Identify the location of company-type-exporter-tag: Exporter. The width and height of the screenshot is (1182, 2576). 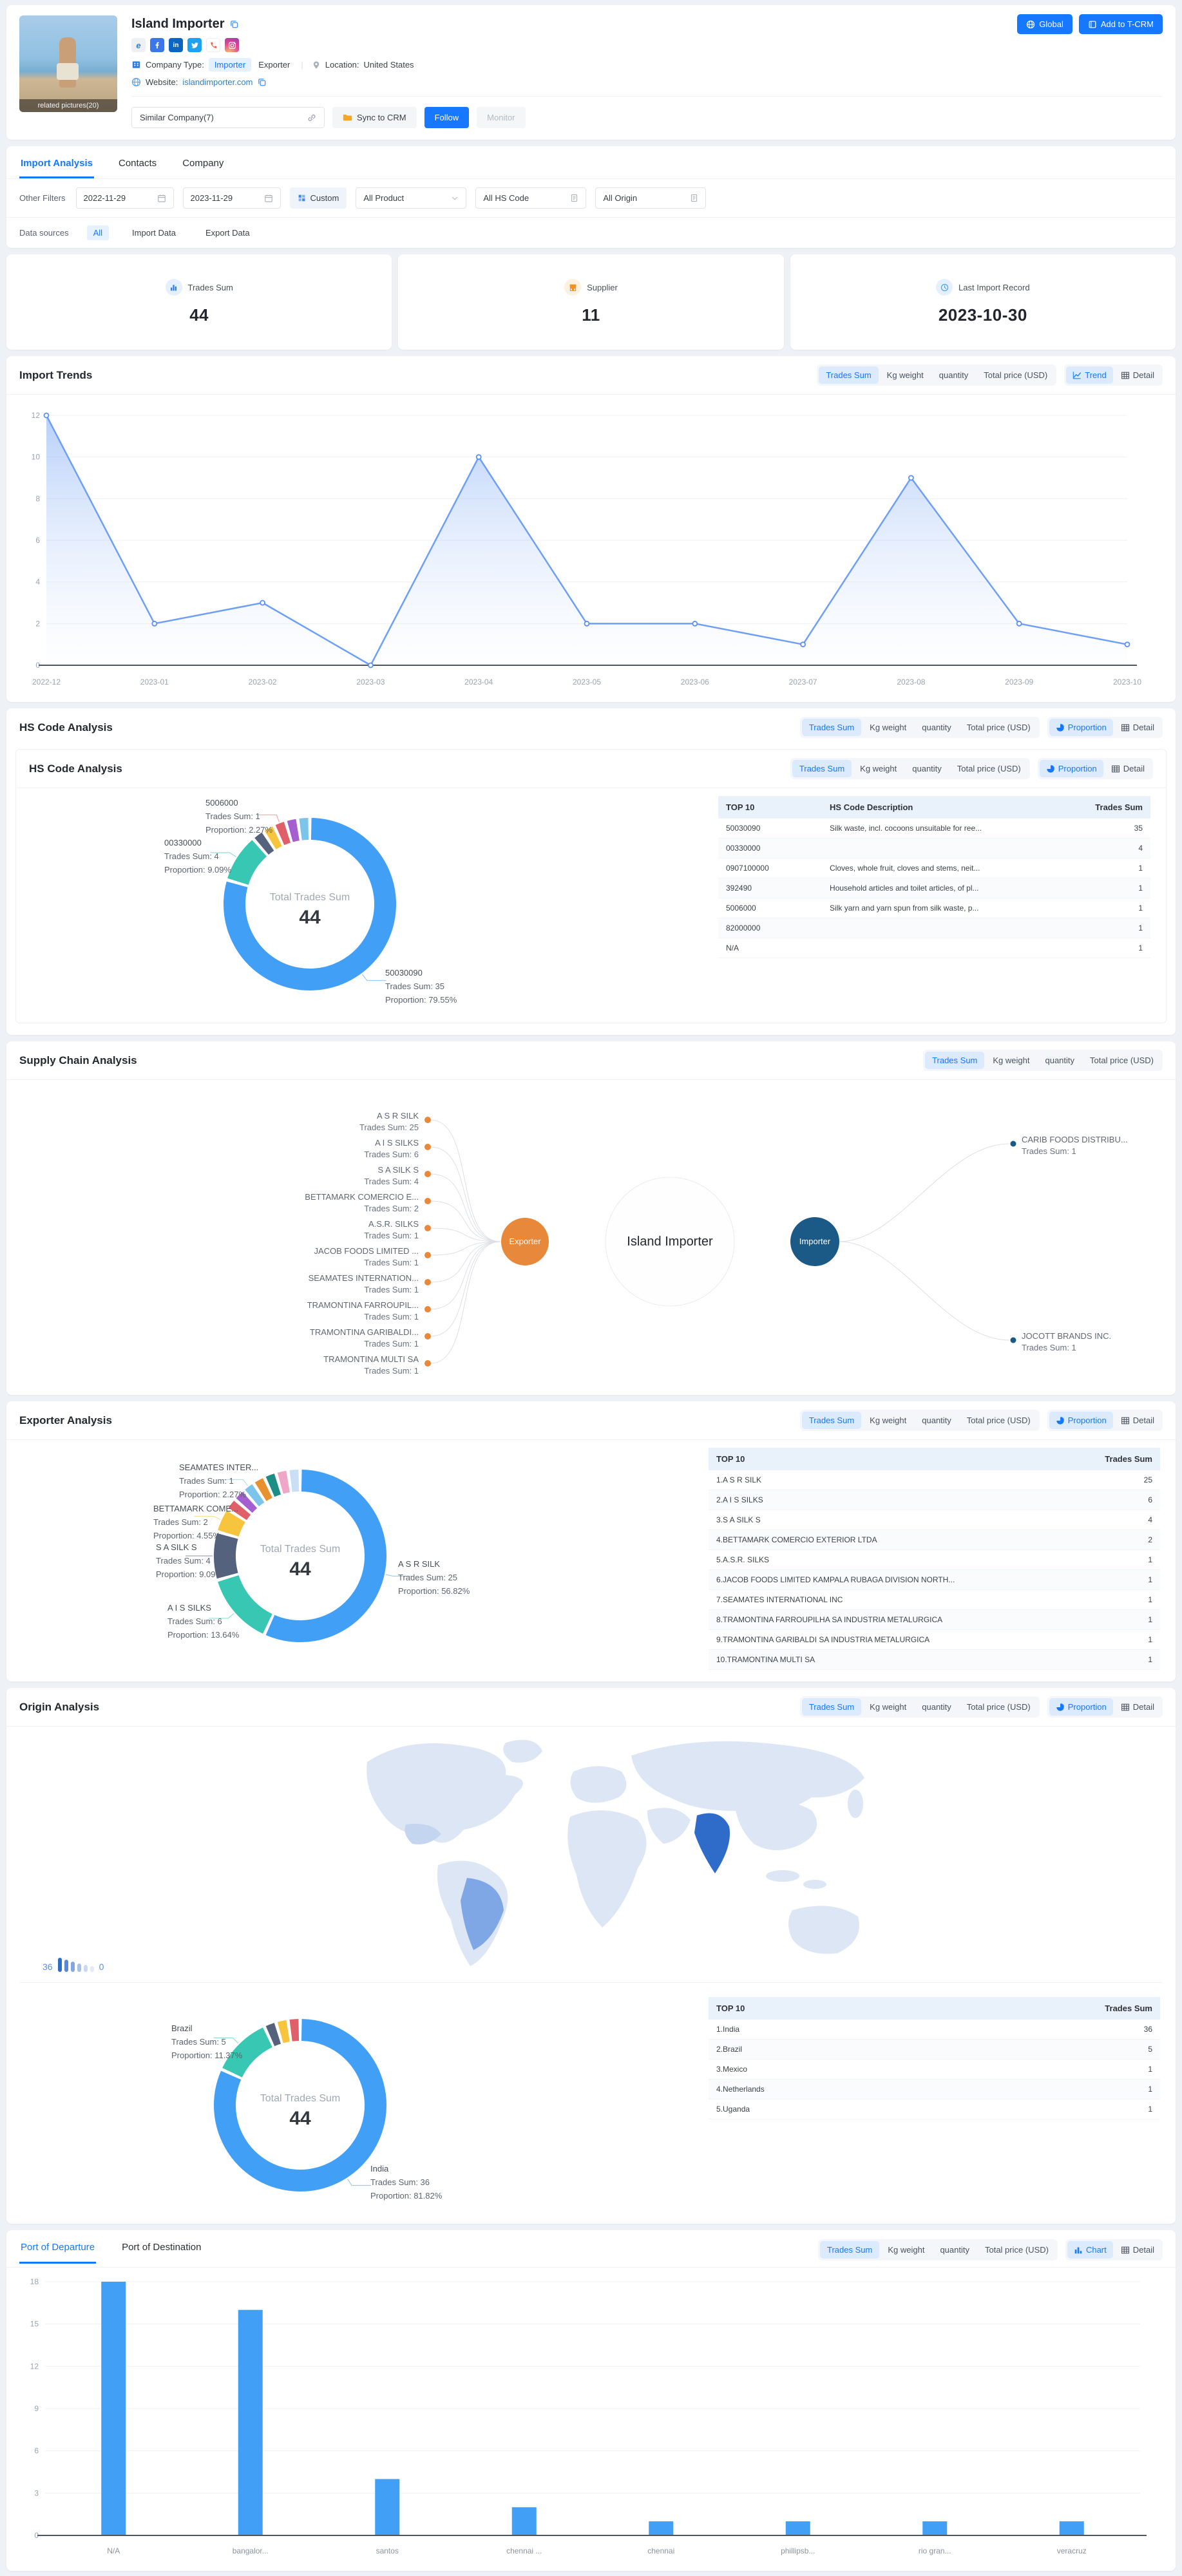
(274, 65).